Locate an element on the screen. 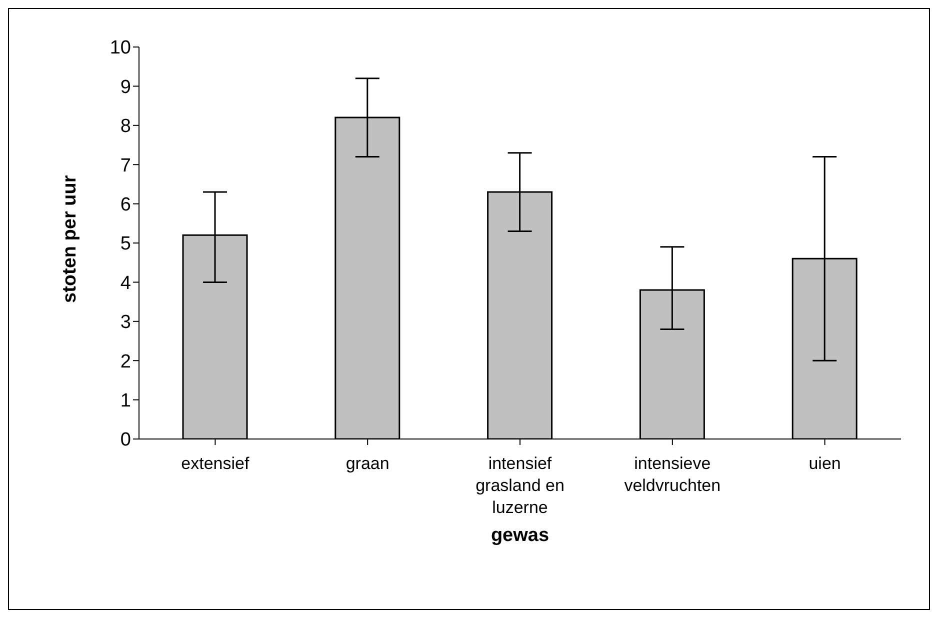  y-tick-label: 0 is located at coordinates (125, 440).